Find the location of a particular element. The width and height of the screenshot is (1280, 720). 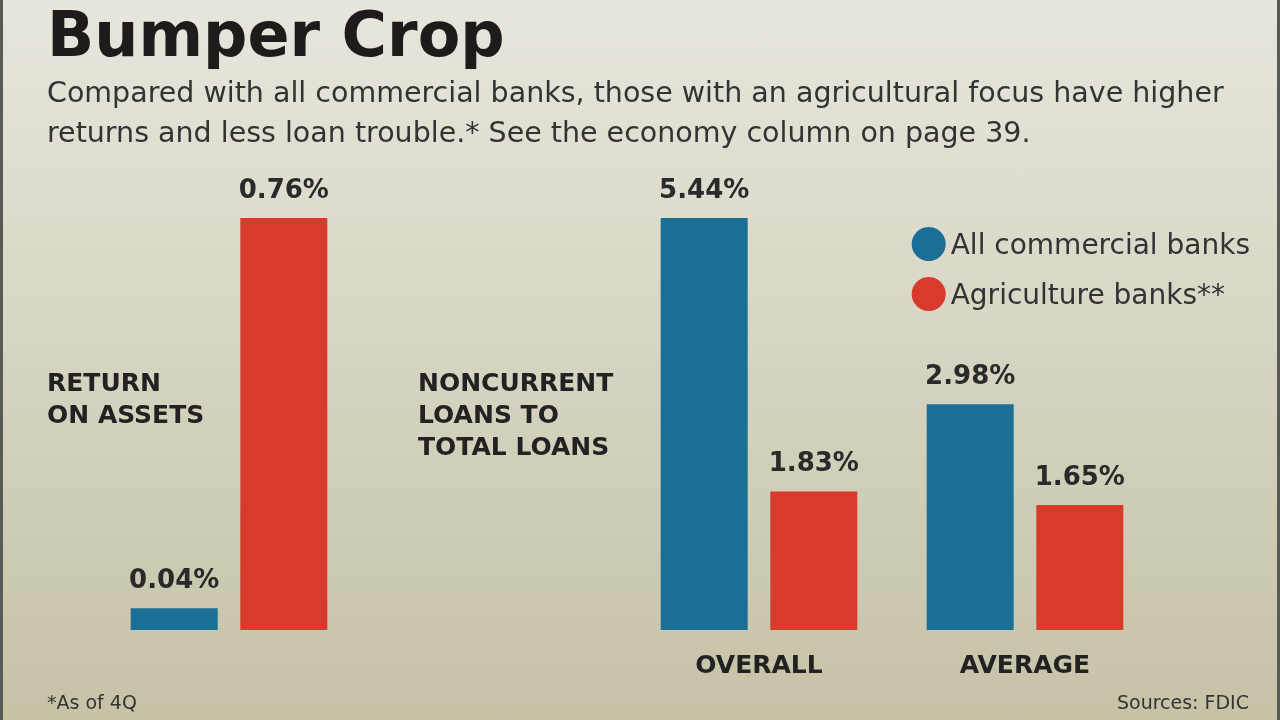

x-tick-label: OVERALL is located at coordinates (759, 664).